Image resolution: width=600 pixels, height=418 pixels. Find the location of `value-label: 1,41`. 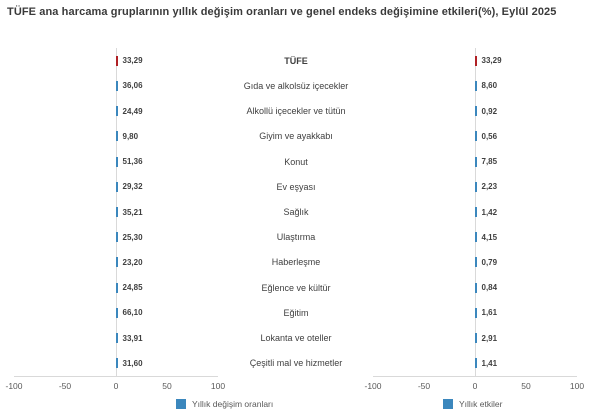

value-label: 1,41 is located at coordinates (489, 363).